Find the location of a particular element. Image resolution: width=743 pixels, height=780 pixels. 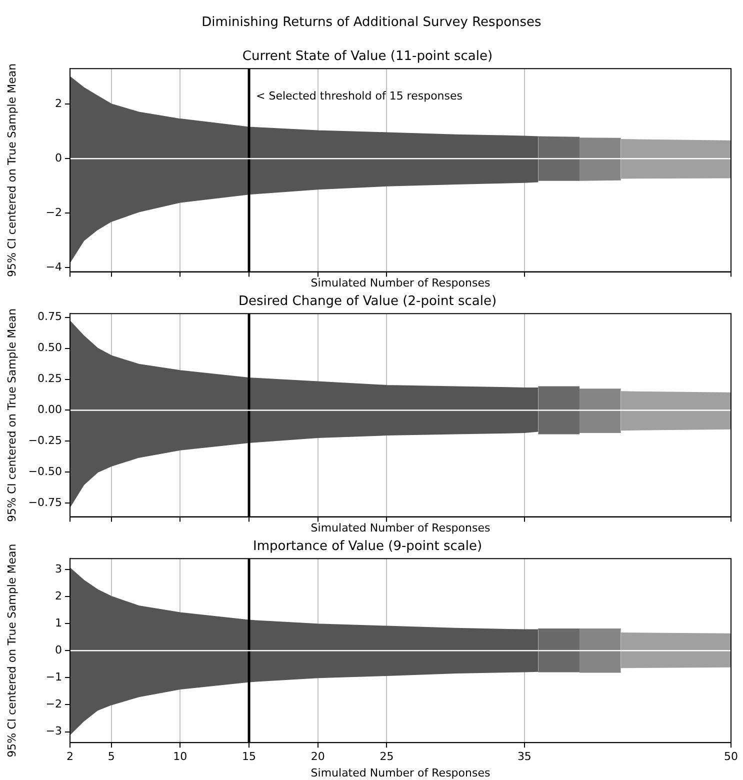

x-tick-label: 15 is located at coordinates (249, 757).